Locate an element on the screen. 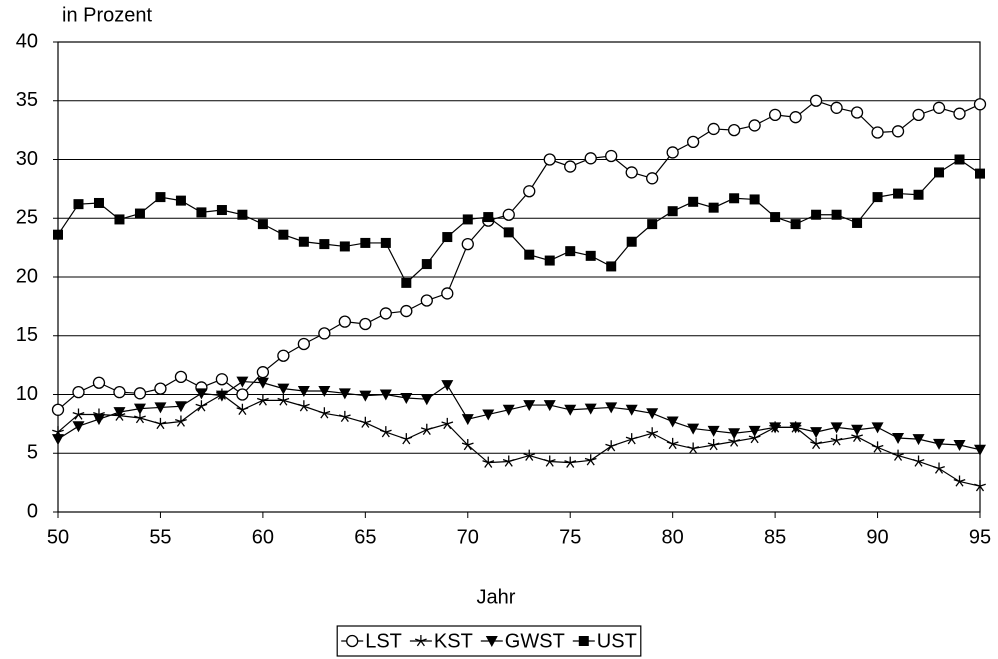 Image resolution: width=998 pixels, height=659 pixels. legend-label: GWST is located at coordinates (535, 641).